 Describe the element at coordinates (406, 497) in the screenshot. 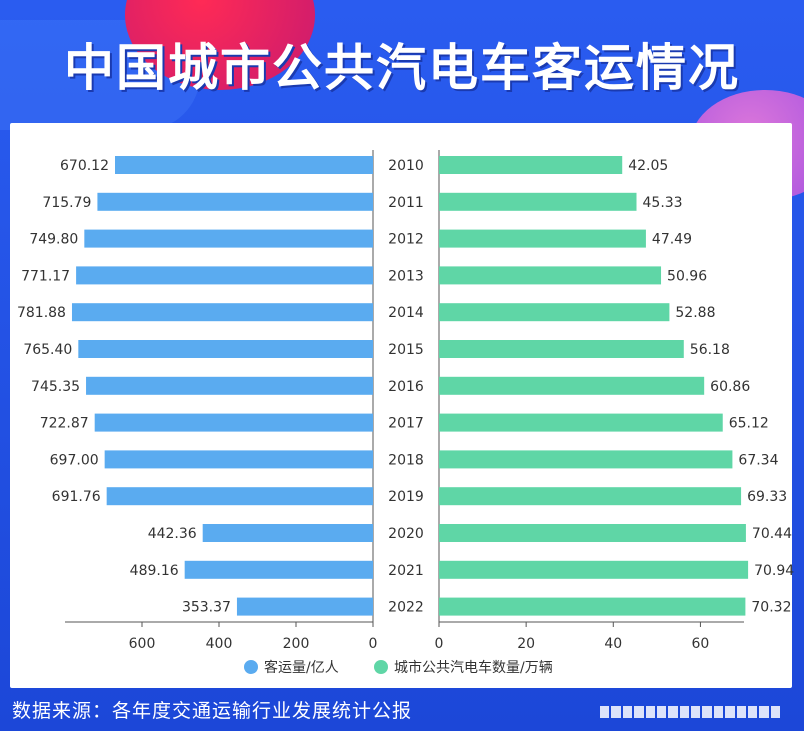

I see `category-label-2019: 2019` at that location.